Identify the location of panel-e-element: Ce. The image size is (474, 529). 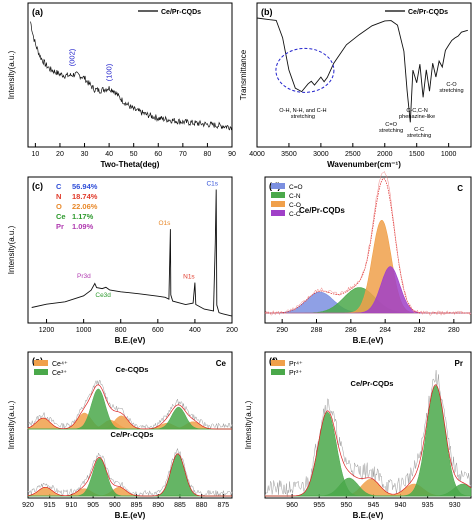
(221, 363).